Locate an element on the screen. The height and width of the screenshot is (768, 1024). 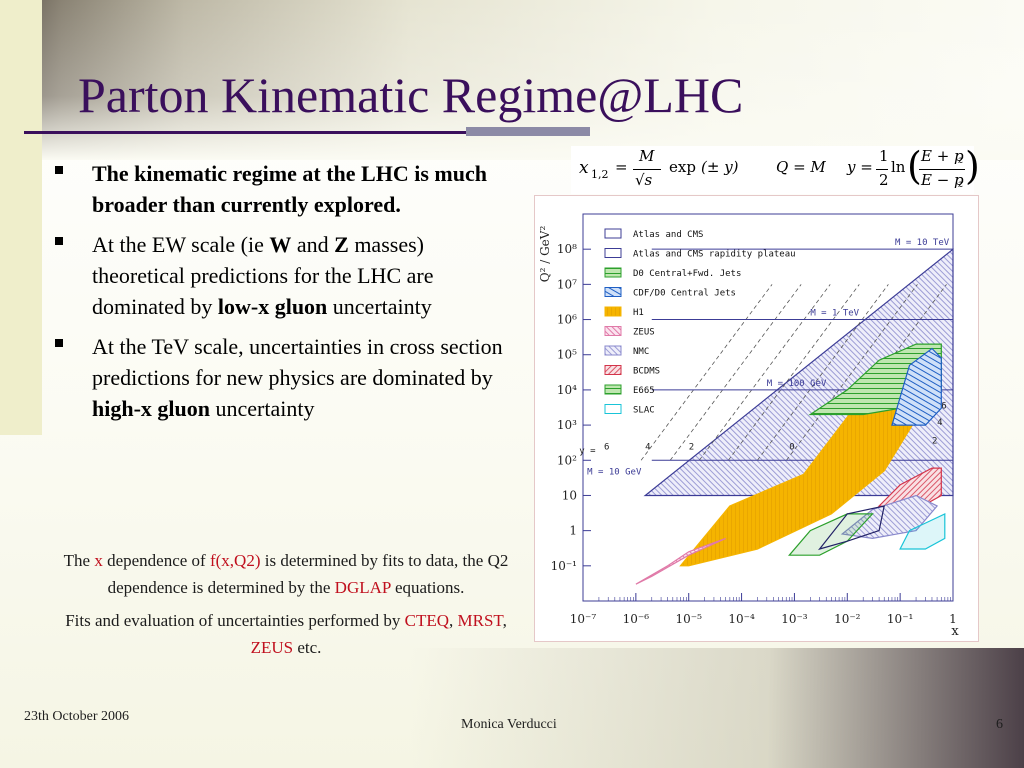
y-tick-label: 10 is located at coordinates (569, 495).